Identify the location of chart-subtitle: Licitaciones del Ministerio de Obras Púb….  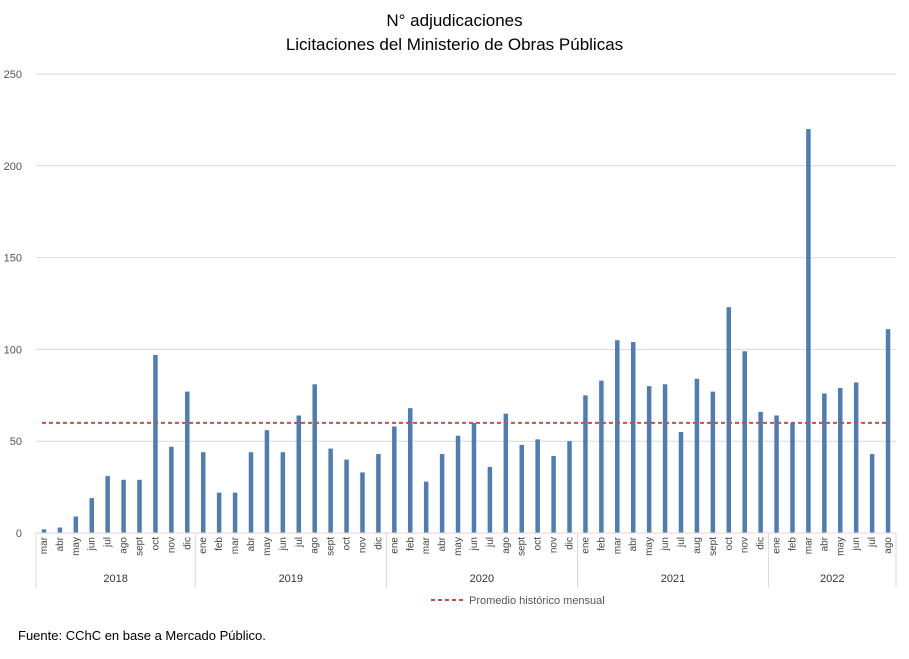
(454, 44).